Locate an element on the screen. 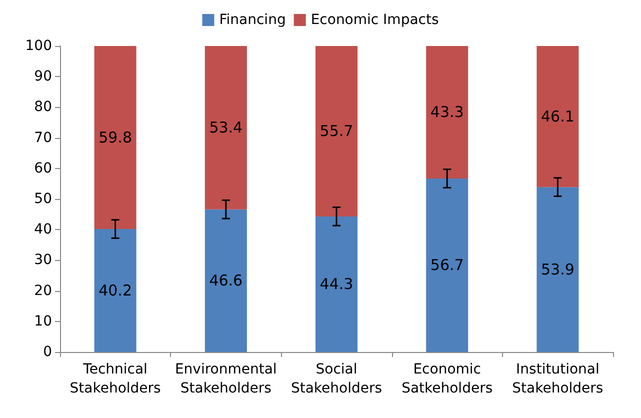 The height and width of the screenshot is (418, 641). legend-label: Financing is located at coordinates (252, 20).